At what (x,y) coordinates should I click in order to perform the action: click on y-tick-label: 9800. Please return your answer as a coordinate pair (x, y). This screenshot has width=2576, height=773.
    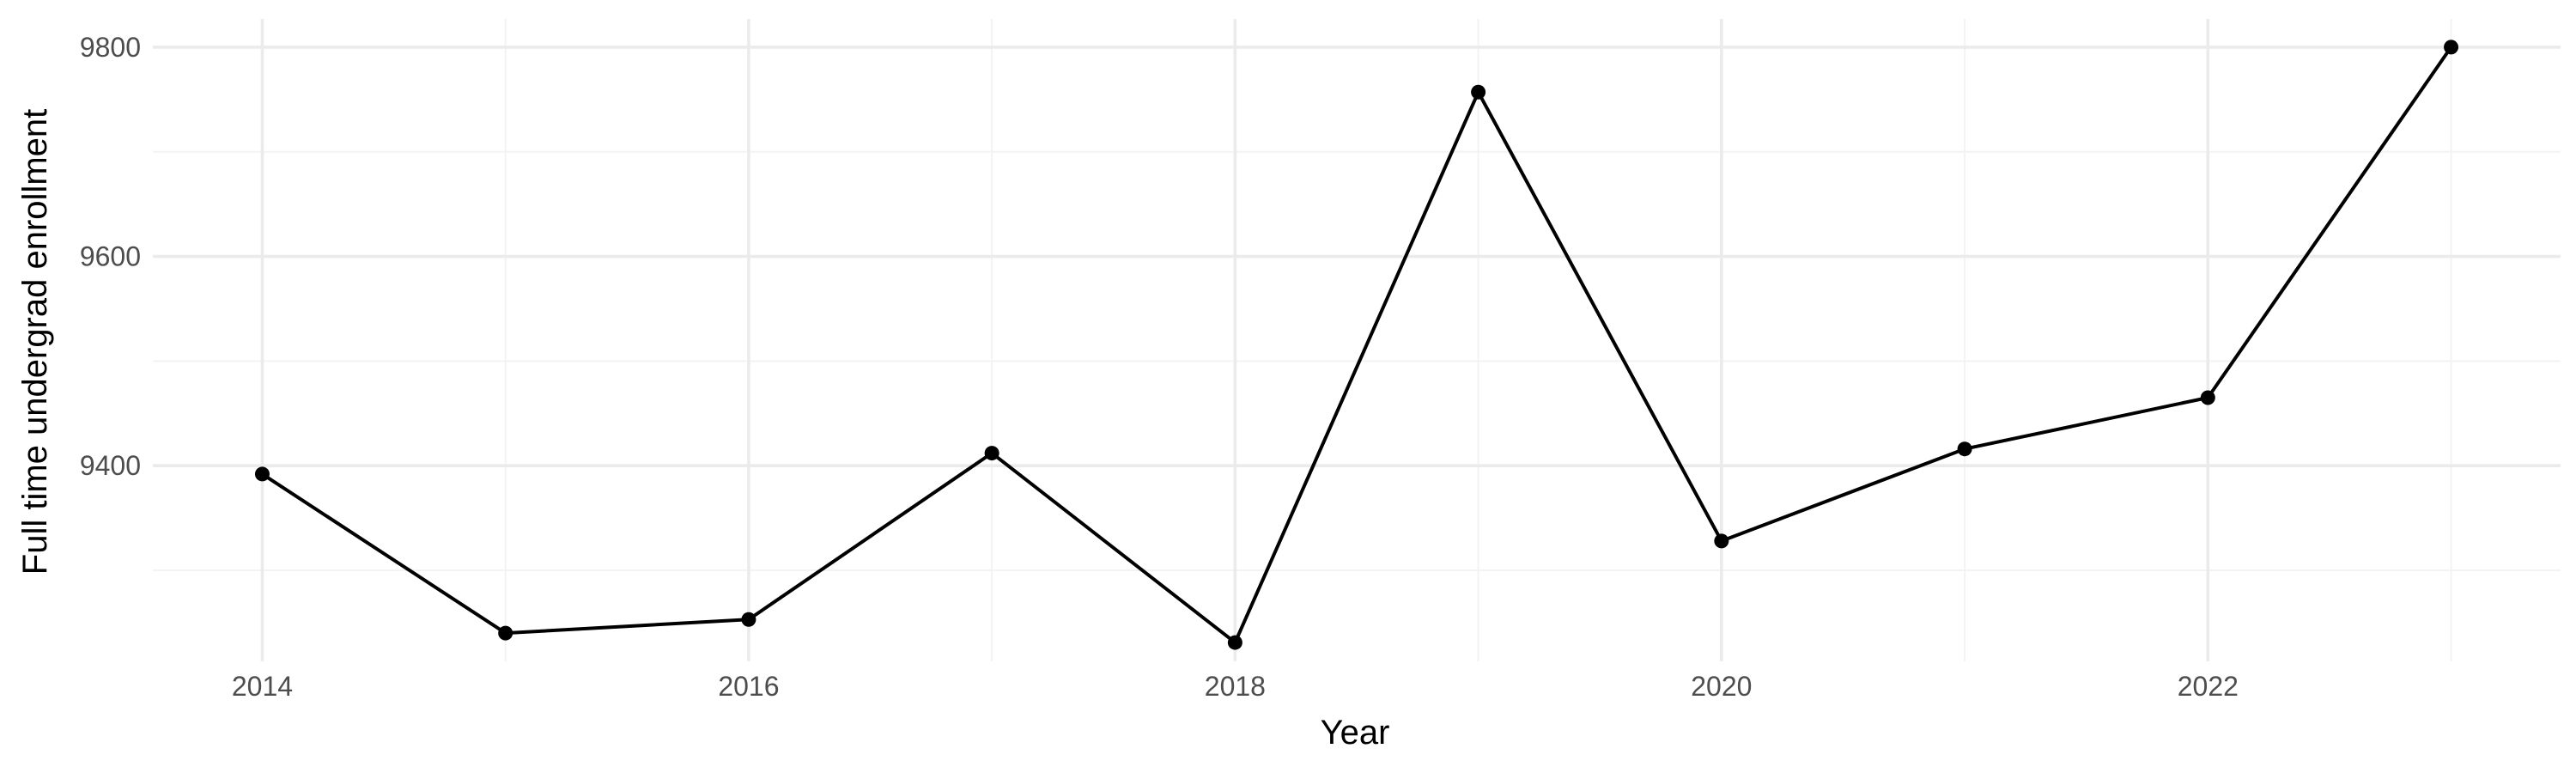
    Looking at the image, I should click on (111, 47).